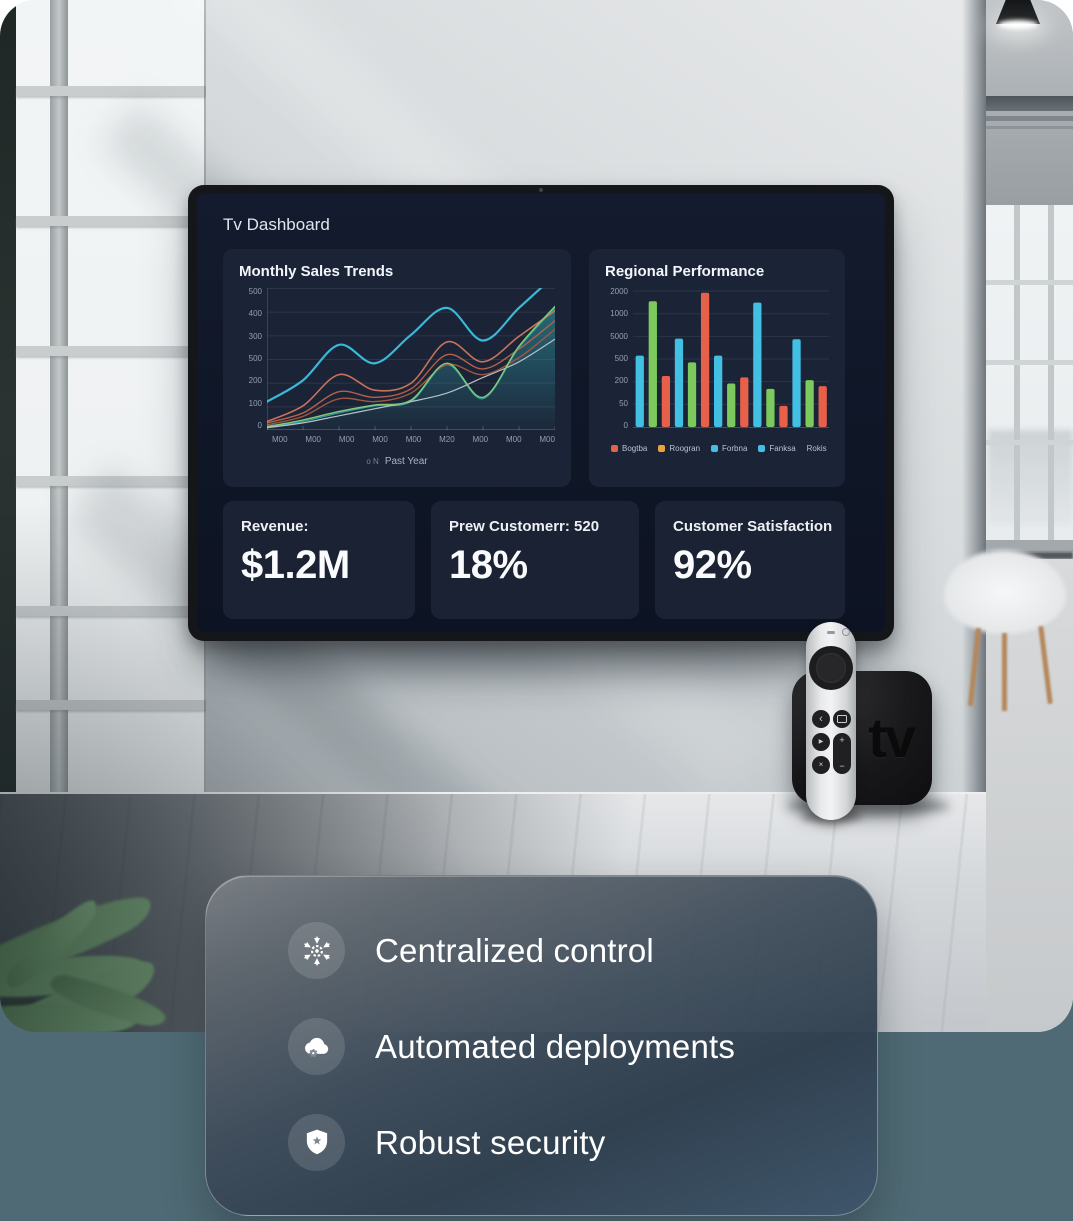 The image size is (1073, 1221). What do you see at coordinates (1029, 546) in the screenshot?
I see `window-sill` at bounding box center [1029, 546].